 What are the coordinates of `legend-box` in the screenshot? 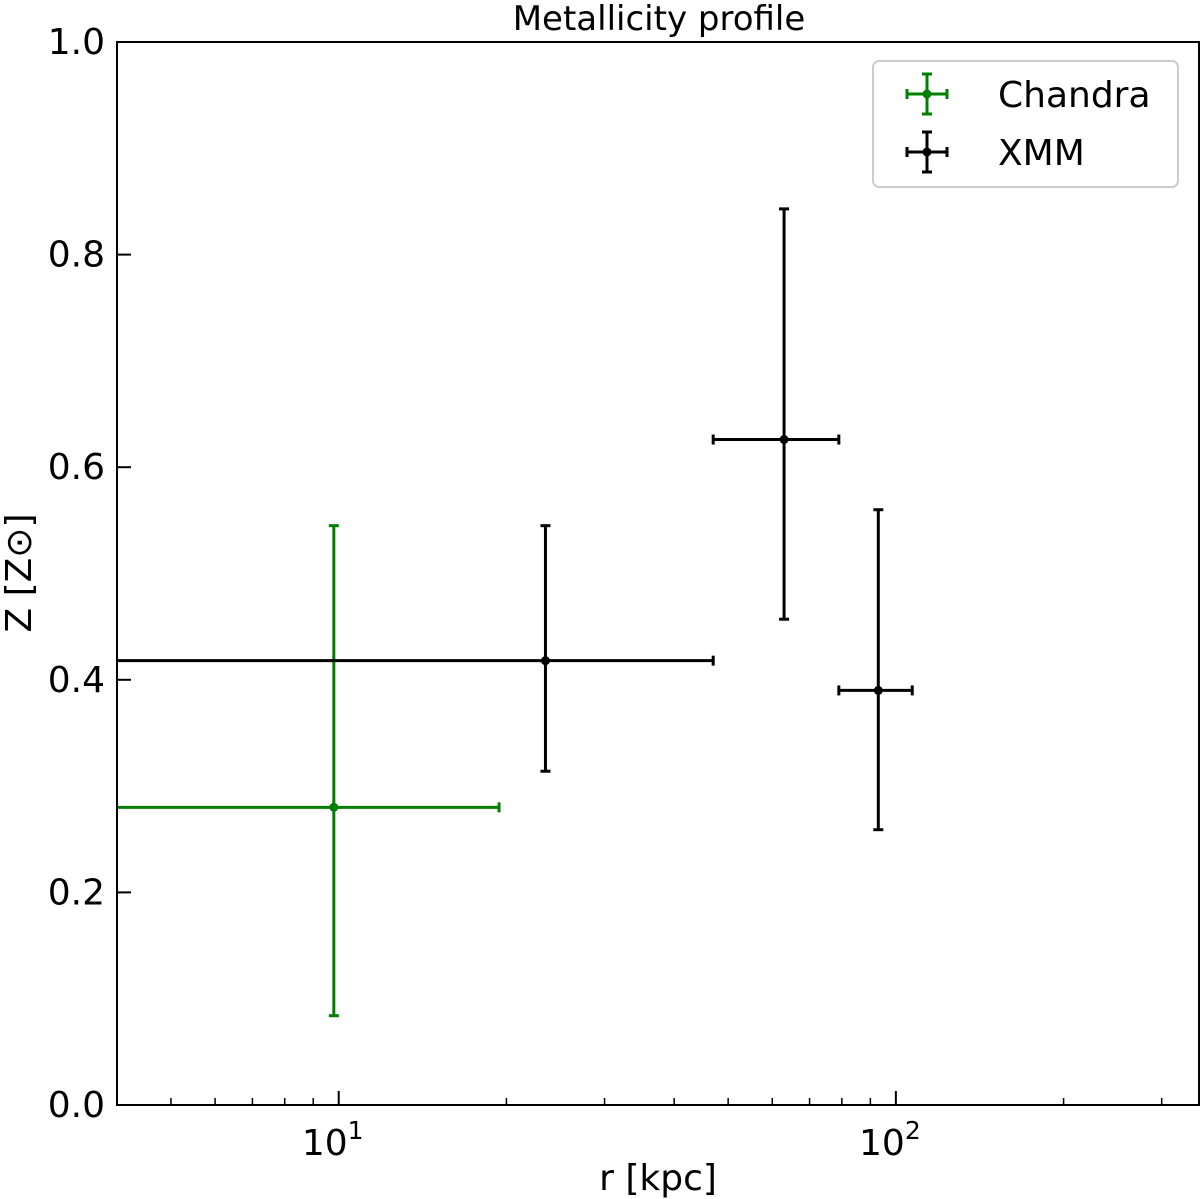 It's located at (1025, 124).